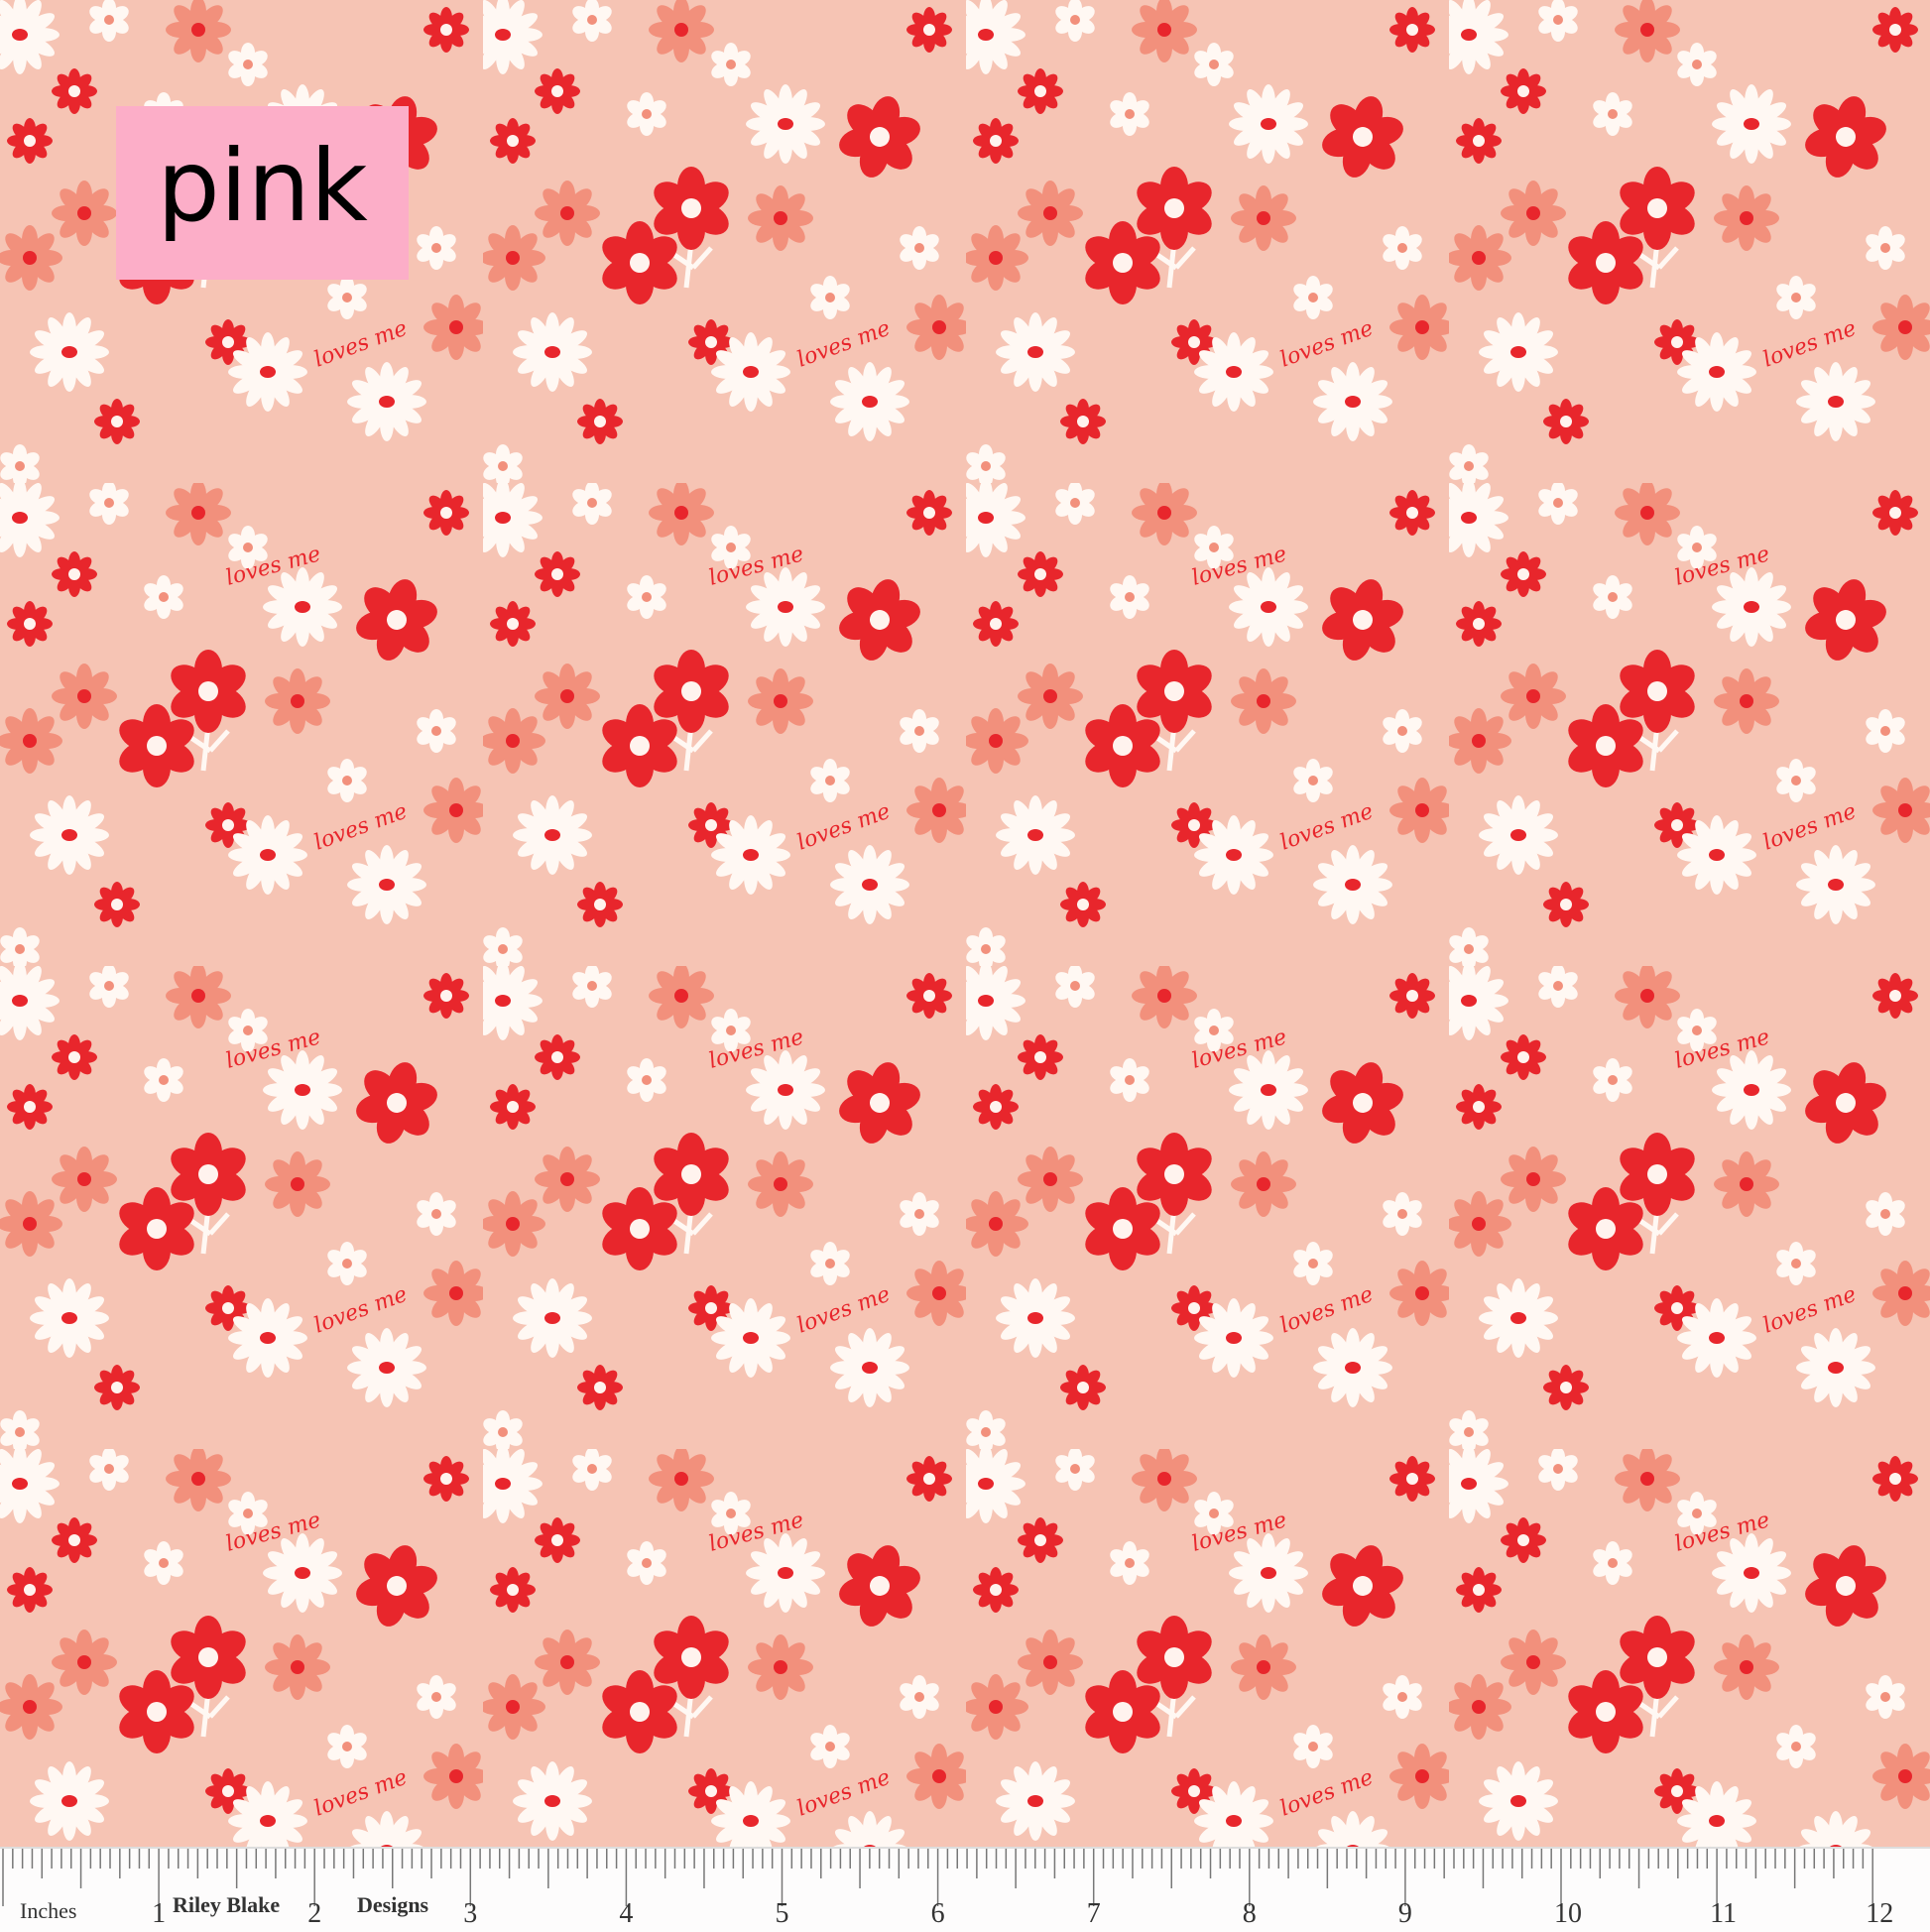 The height and width of the screenshot is (1932, 1930). What do you see at coordinates (938, 1913) in the screenshot?
I see `ruler-number: 6` at bounding box center [938, 1913].